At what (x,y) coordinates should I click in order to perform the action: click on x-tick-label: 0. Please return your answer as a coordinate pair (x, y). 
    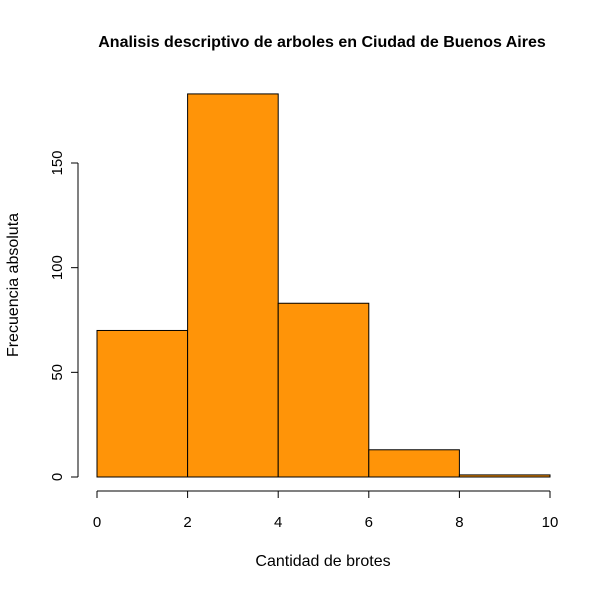
    Looking at the image, I should click on (97, 522).